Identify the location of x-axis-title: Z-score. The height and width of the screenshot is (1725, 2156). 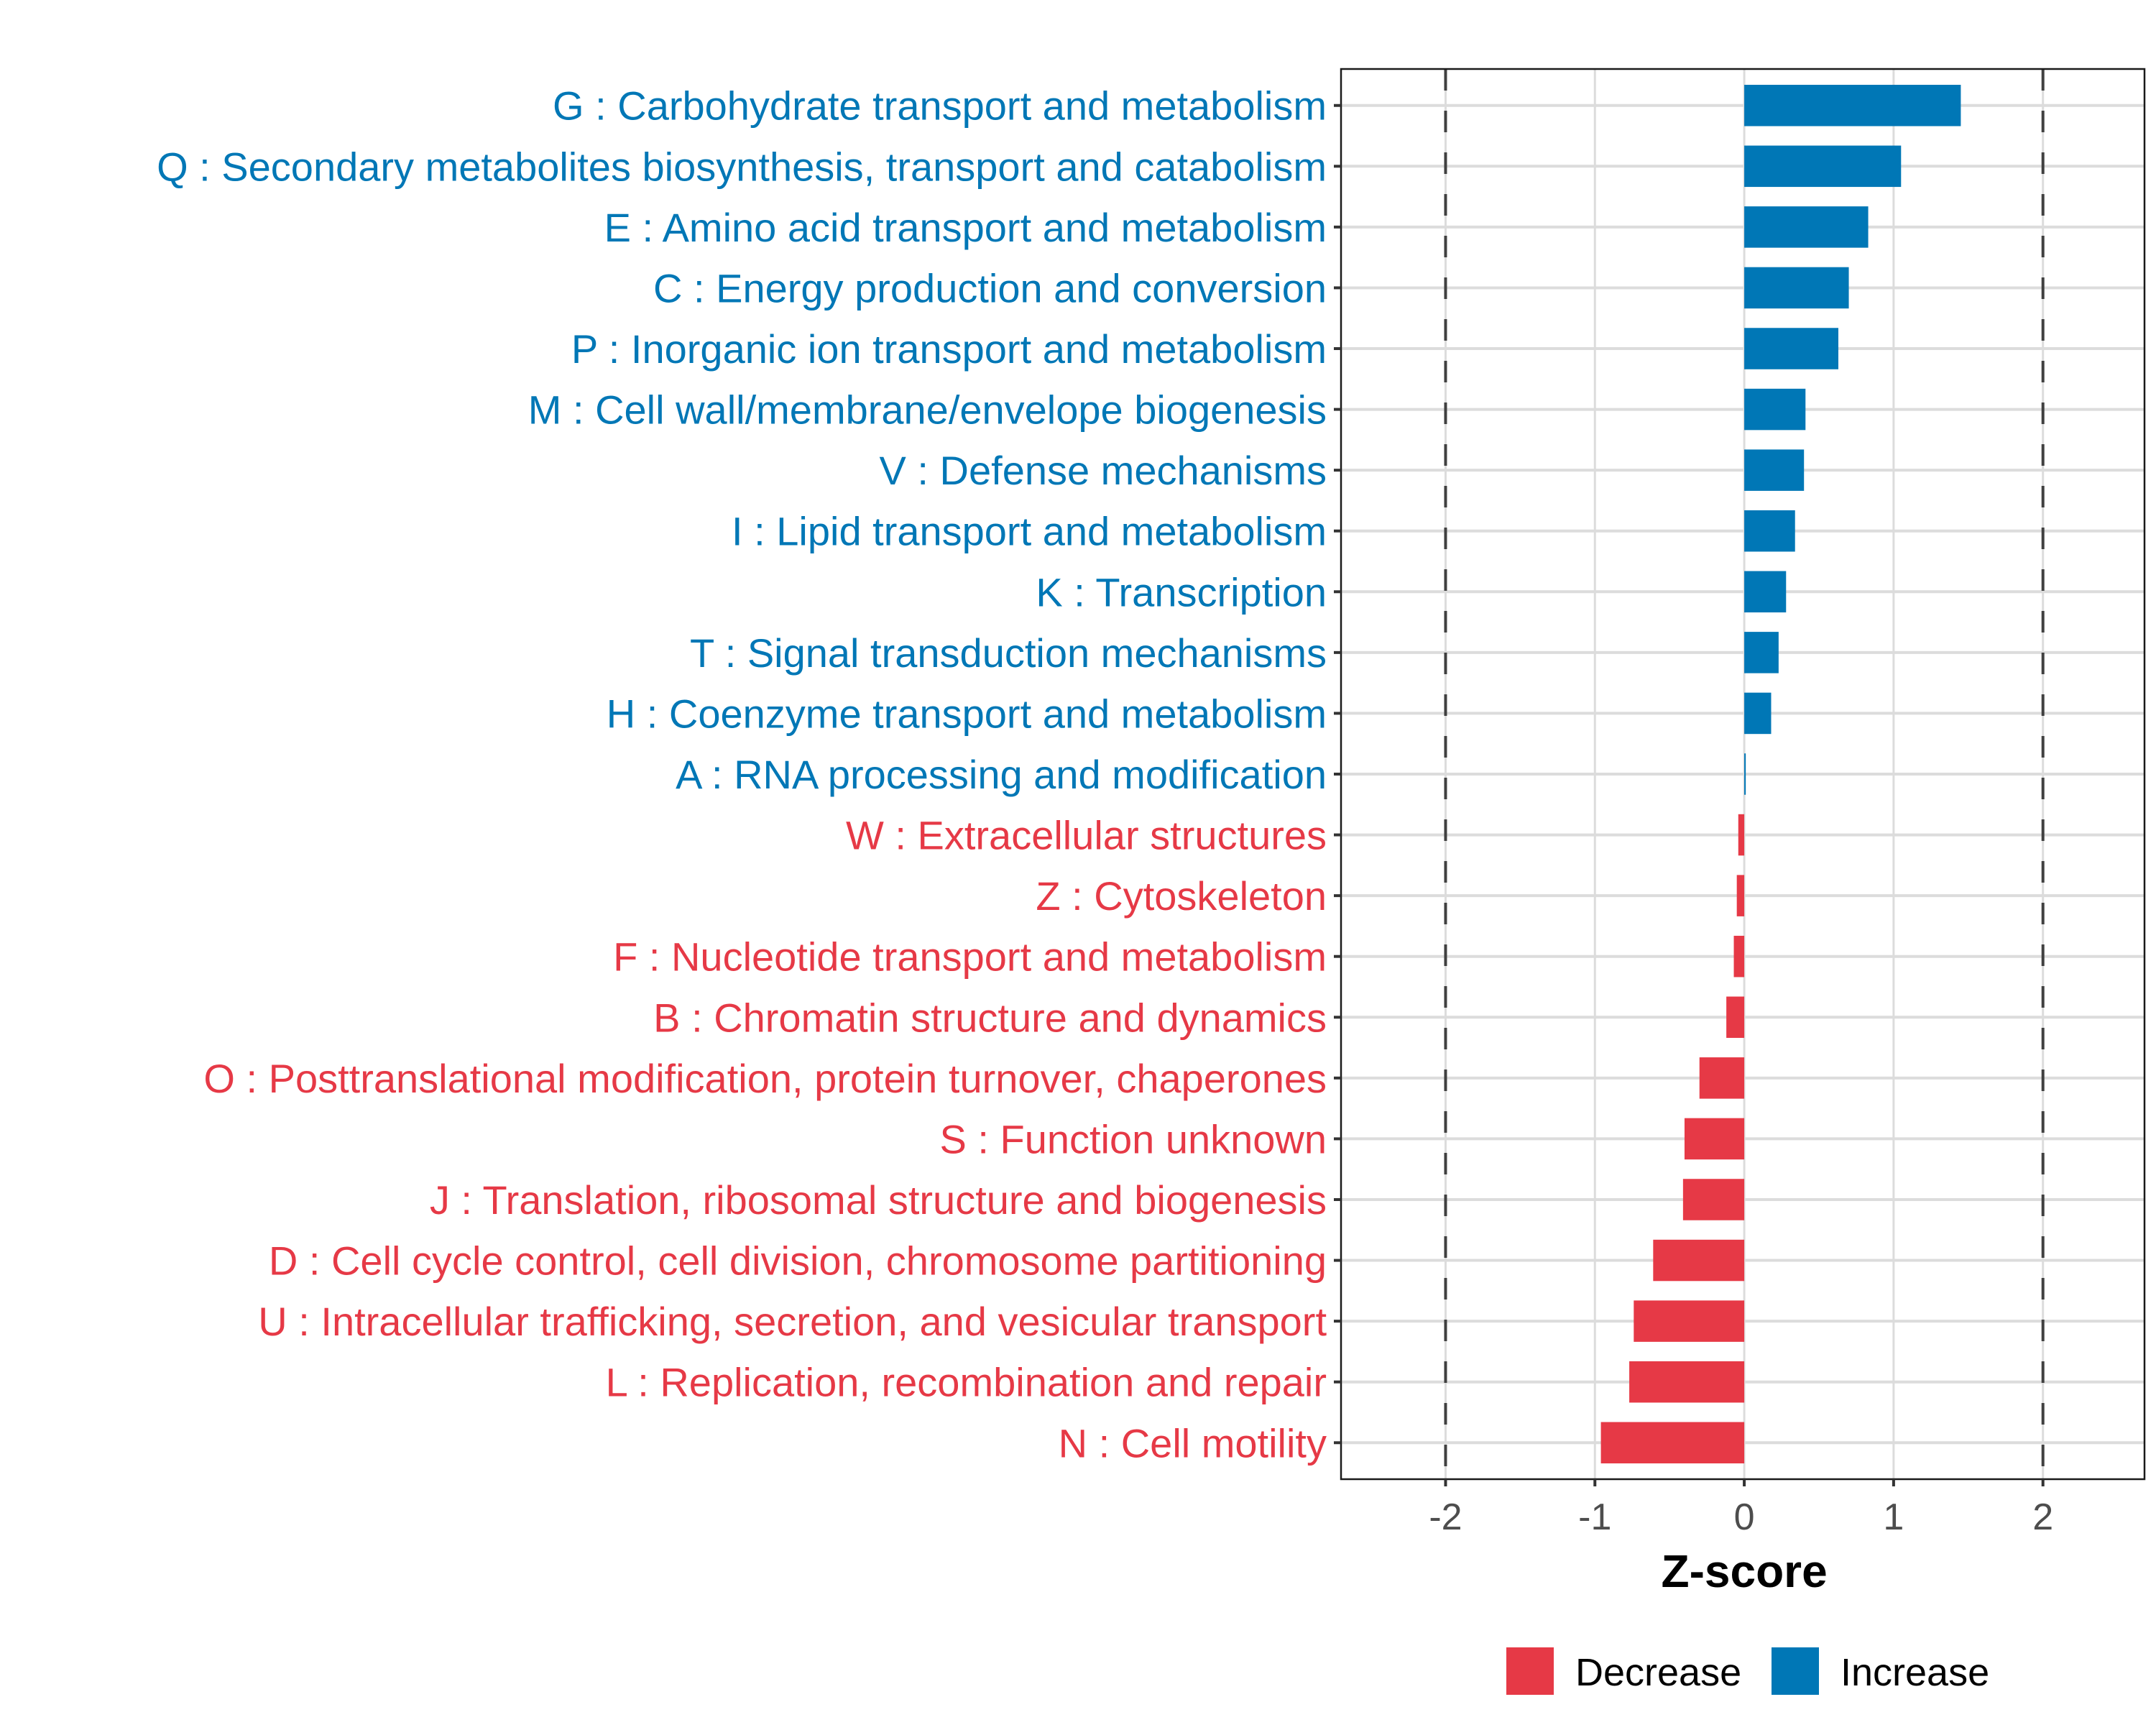
(1744, 1571).